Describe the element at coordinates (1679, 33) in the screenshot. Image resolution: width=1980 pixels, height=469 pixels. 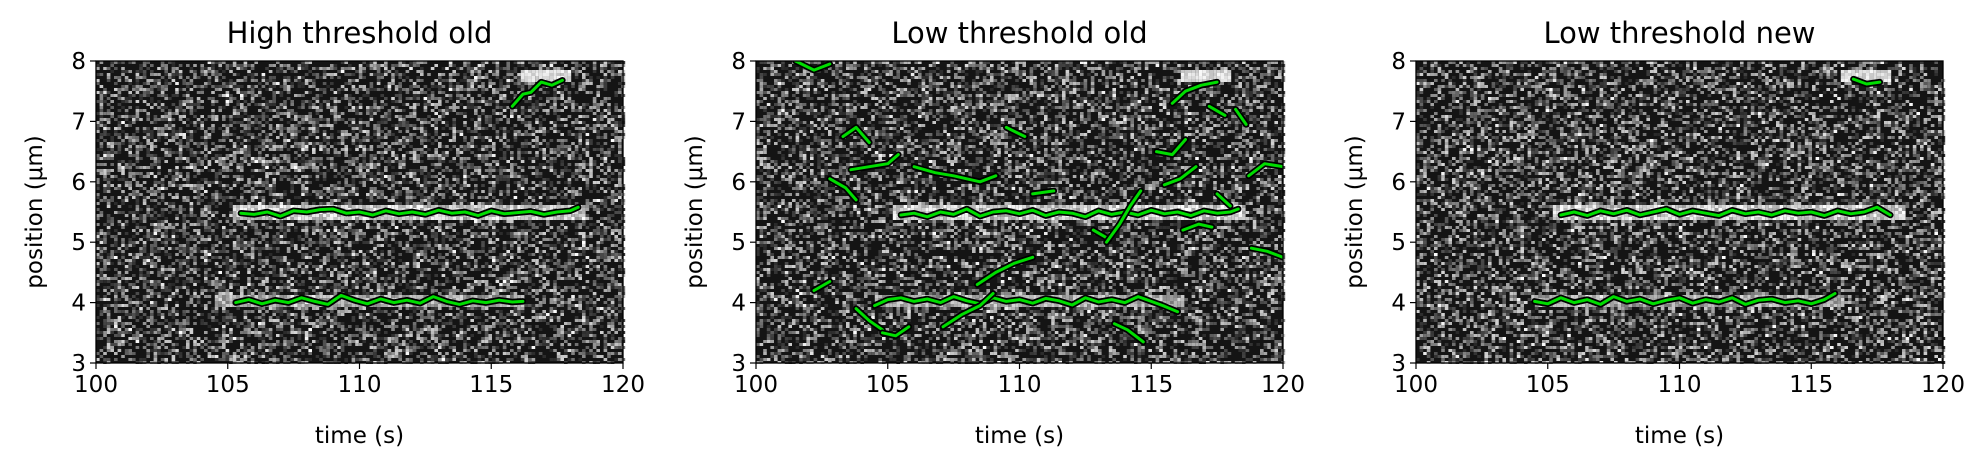
I see `chart-title: Low threshold new` at that location.